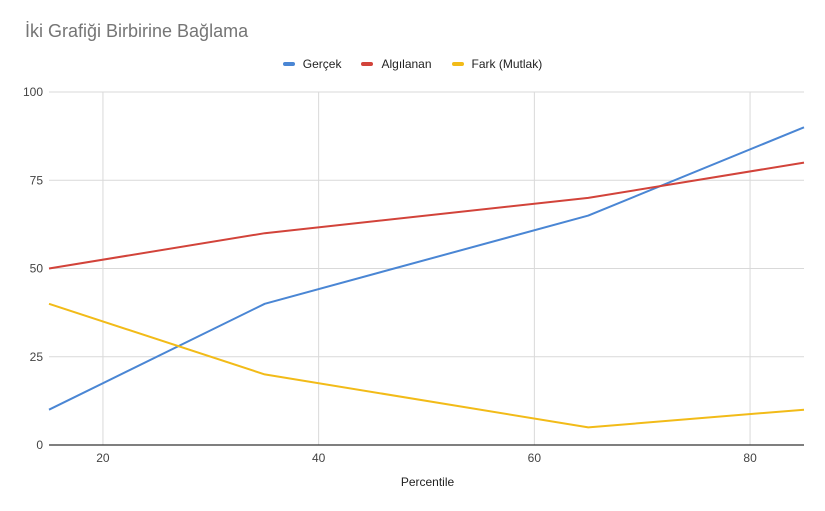 The image size is (825, 511). I want to click on legend-label: Fark (Mutlak), so click(507, 64).